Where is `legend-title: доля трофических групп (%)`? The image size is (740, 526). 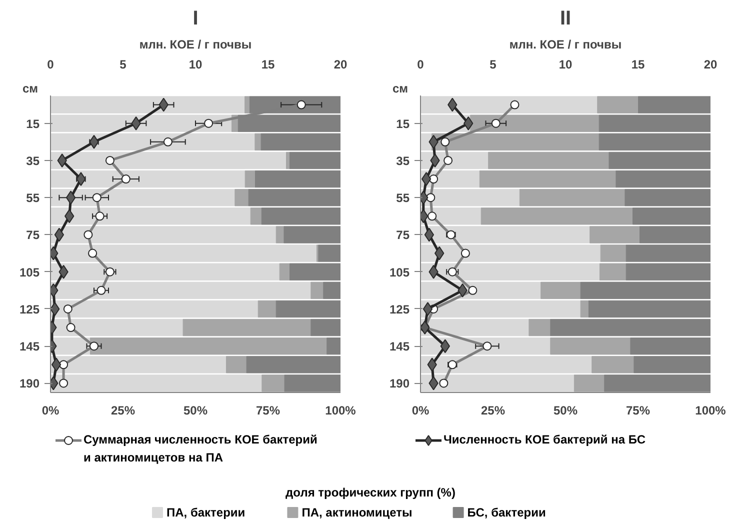
legend-title: доля трофических групп (%) is located at coordinates (371, 493).